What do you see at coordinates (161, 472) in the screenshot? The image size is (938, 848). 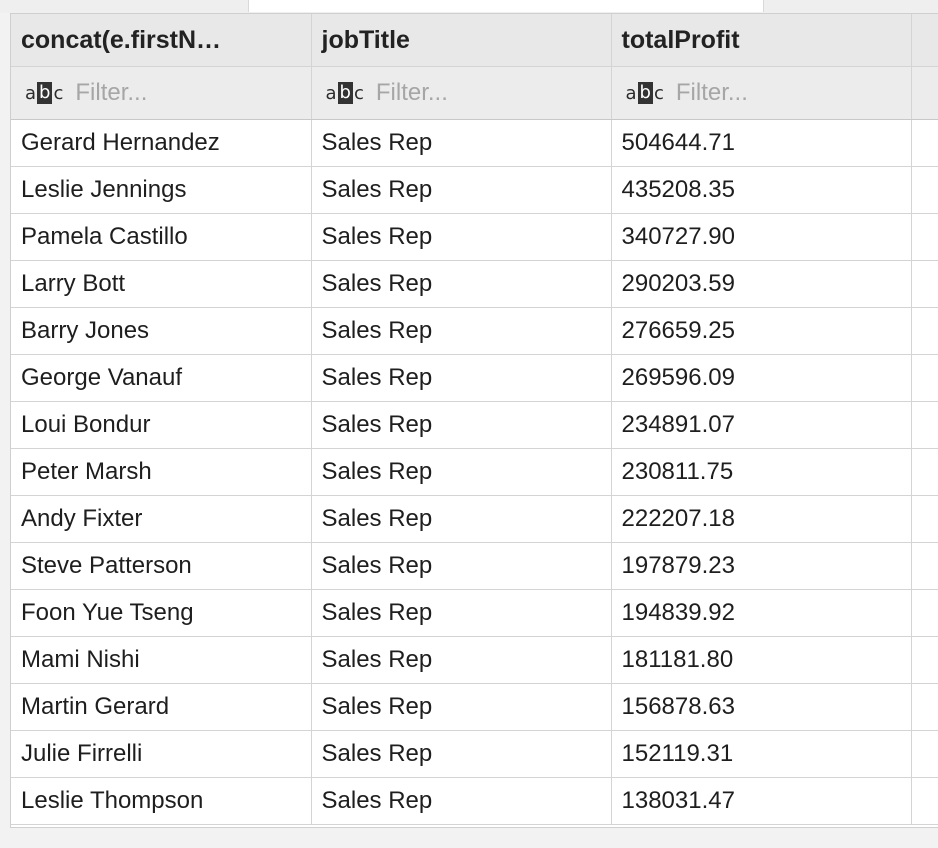 I see `cell-name: Peter Marsh` at bounding box center [161, 472].